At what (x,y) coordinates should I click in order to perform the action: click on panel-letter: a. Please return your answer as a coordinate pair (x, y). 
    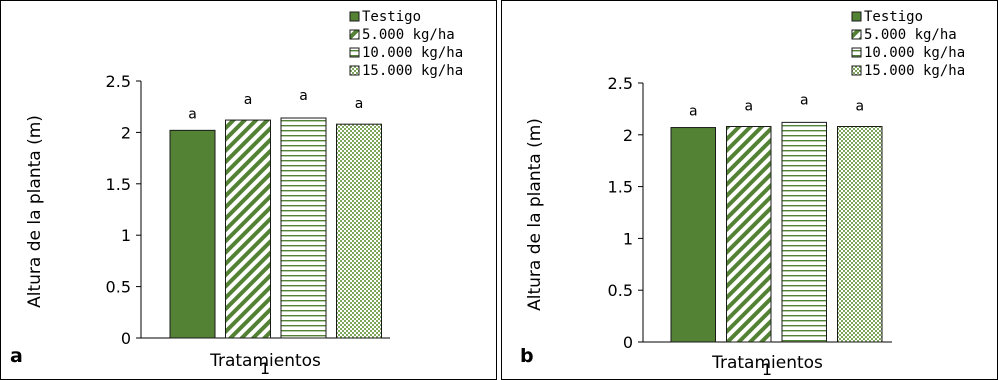
    Looking at the image, I should click on (16, 356).